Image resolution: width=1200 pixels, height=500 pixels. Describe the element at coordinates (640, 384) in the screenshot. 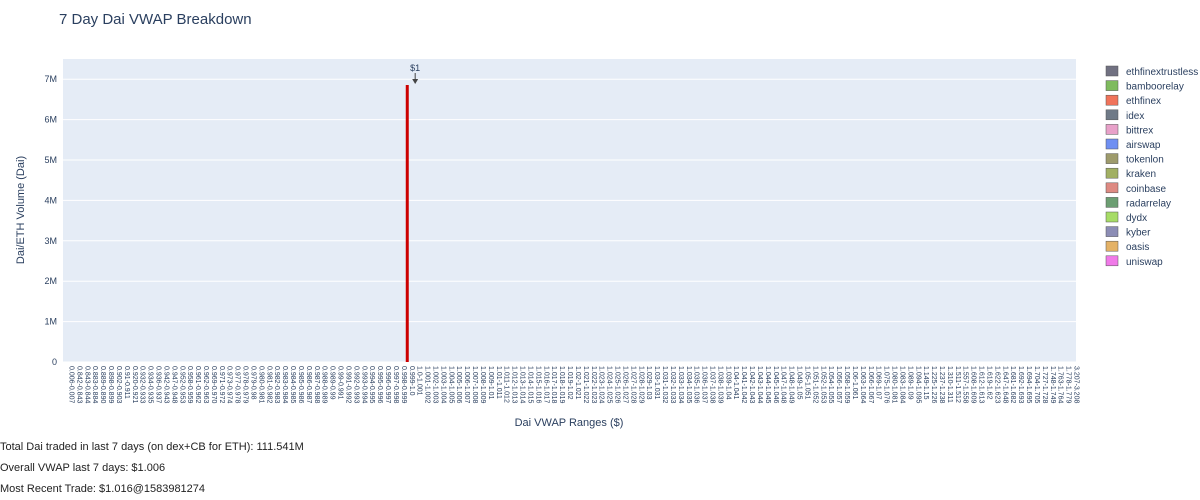

I see `x-tick-label: 1.028-1.029` at that location.